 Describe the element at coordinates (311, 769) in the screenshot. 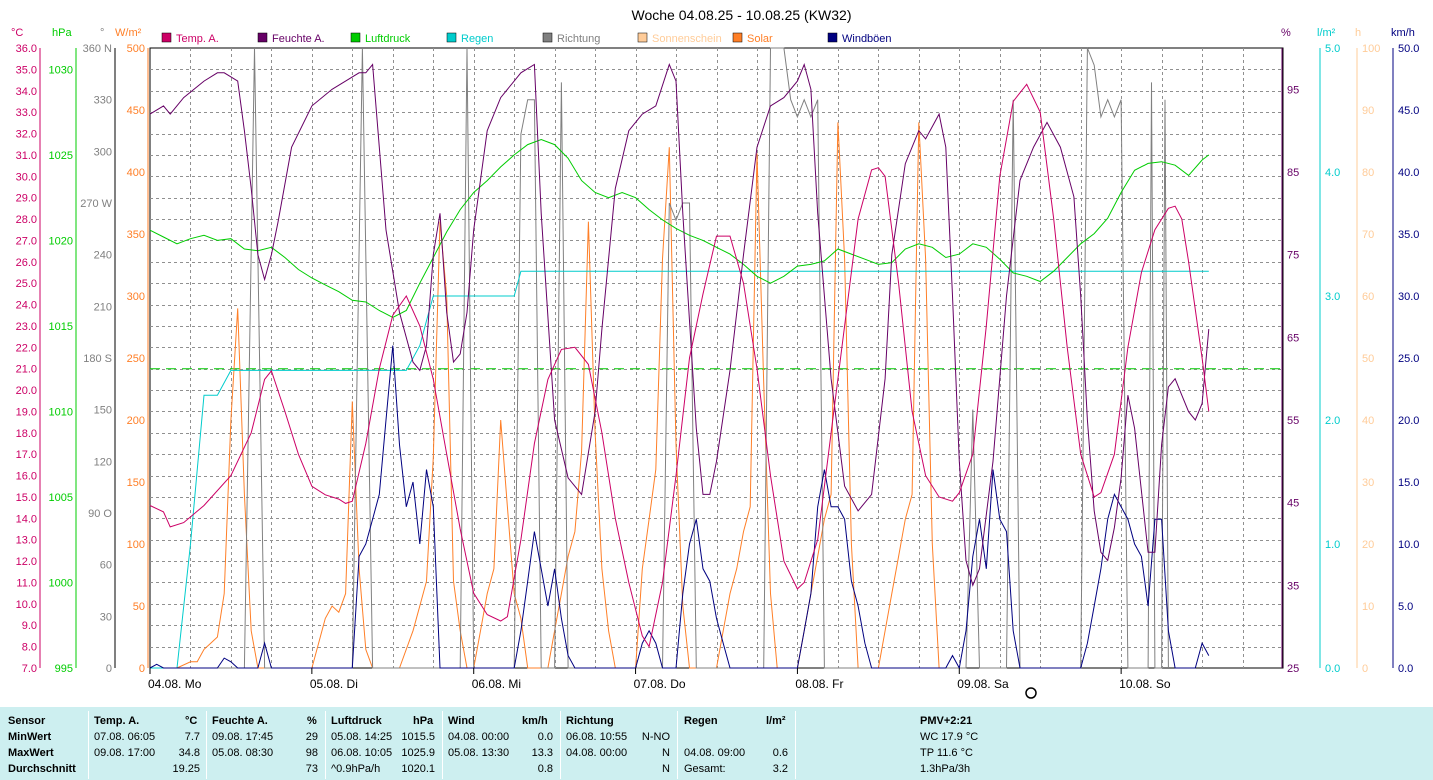

I see `humidity-avg-value: 73` at that location.